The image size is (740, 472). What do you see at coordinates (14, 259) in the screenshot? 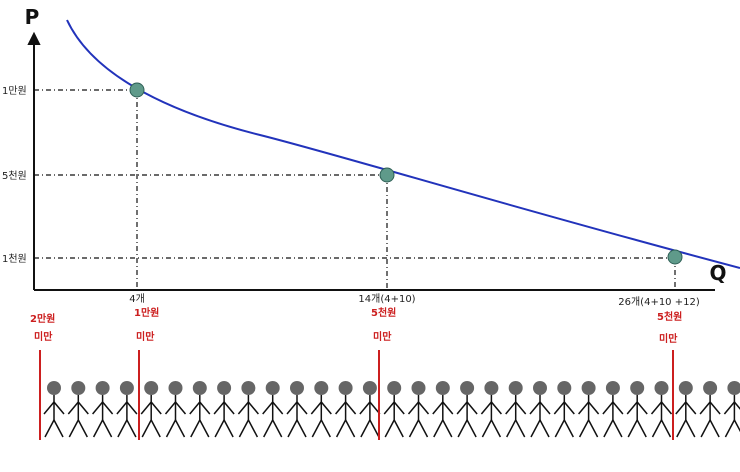
I see `y-tick-1000: 1천원` at bounding box center [14, 259].